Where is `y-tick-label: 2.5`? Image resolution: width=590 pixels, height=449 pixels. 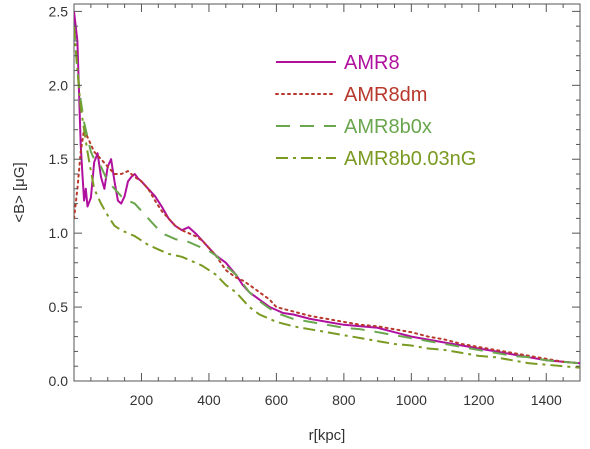 y-tick-label: 2.5 is located at coordinates (59, 11).